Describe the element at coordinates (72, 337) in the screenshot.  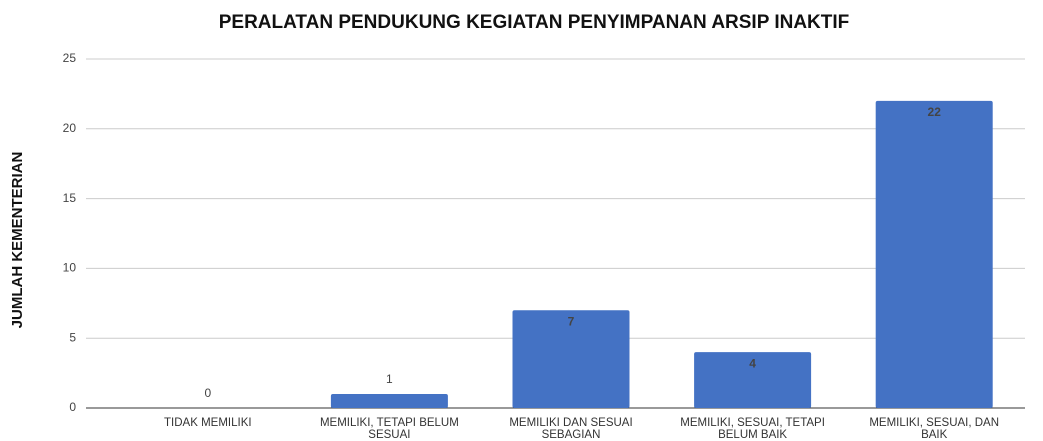
I see `y-tick-label: 5` at that location.